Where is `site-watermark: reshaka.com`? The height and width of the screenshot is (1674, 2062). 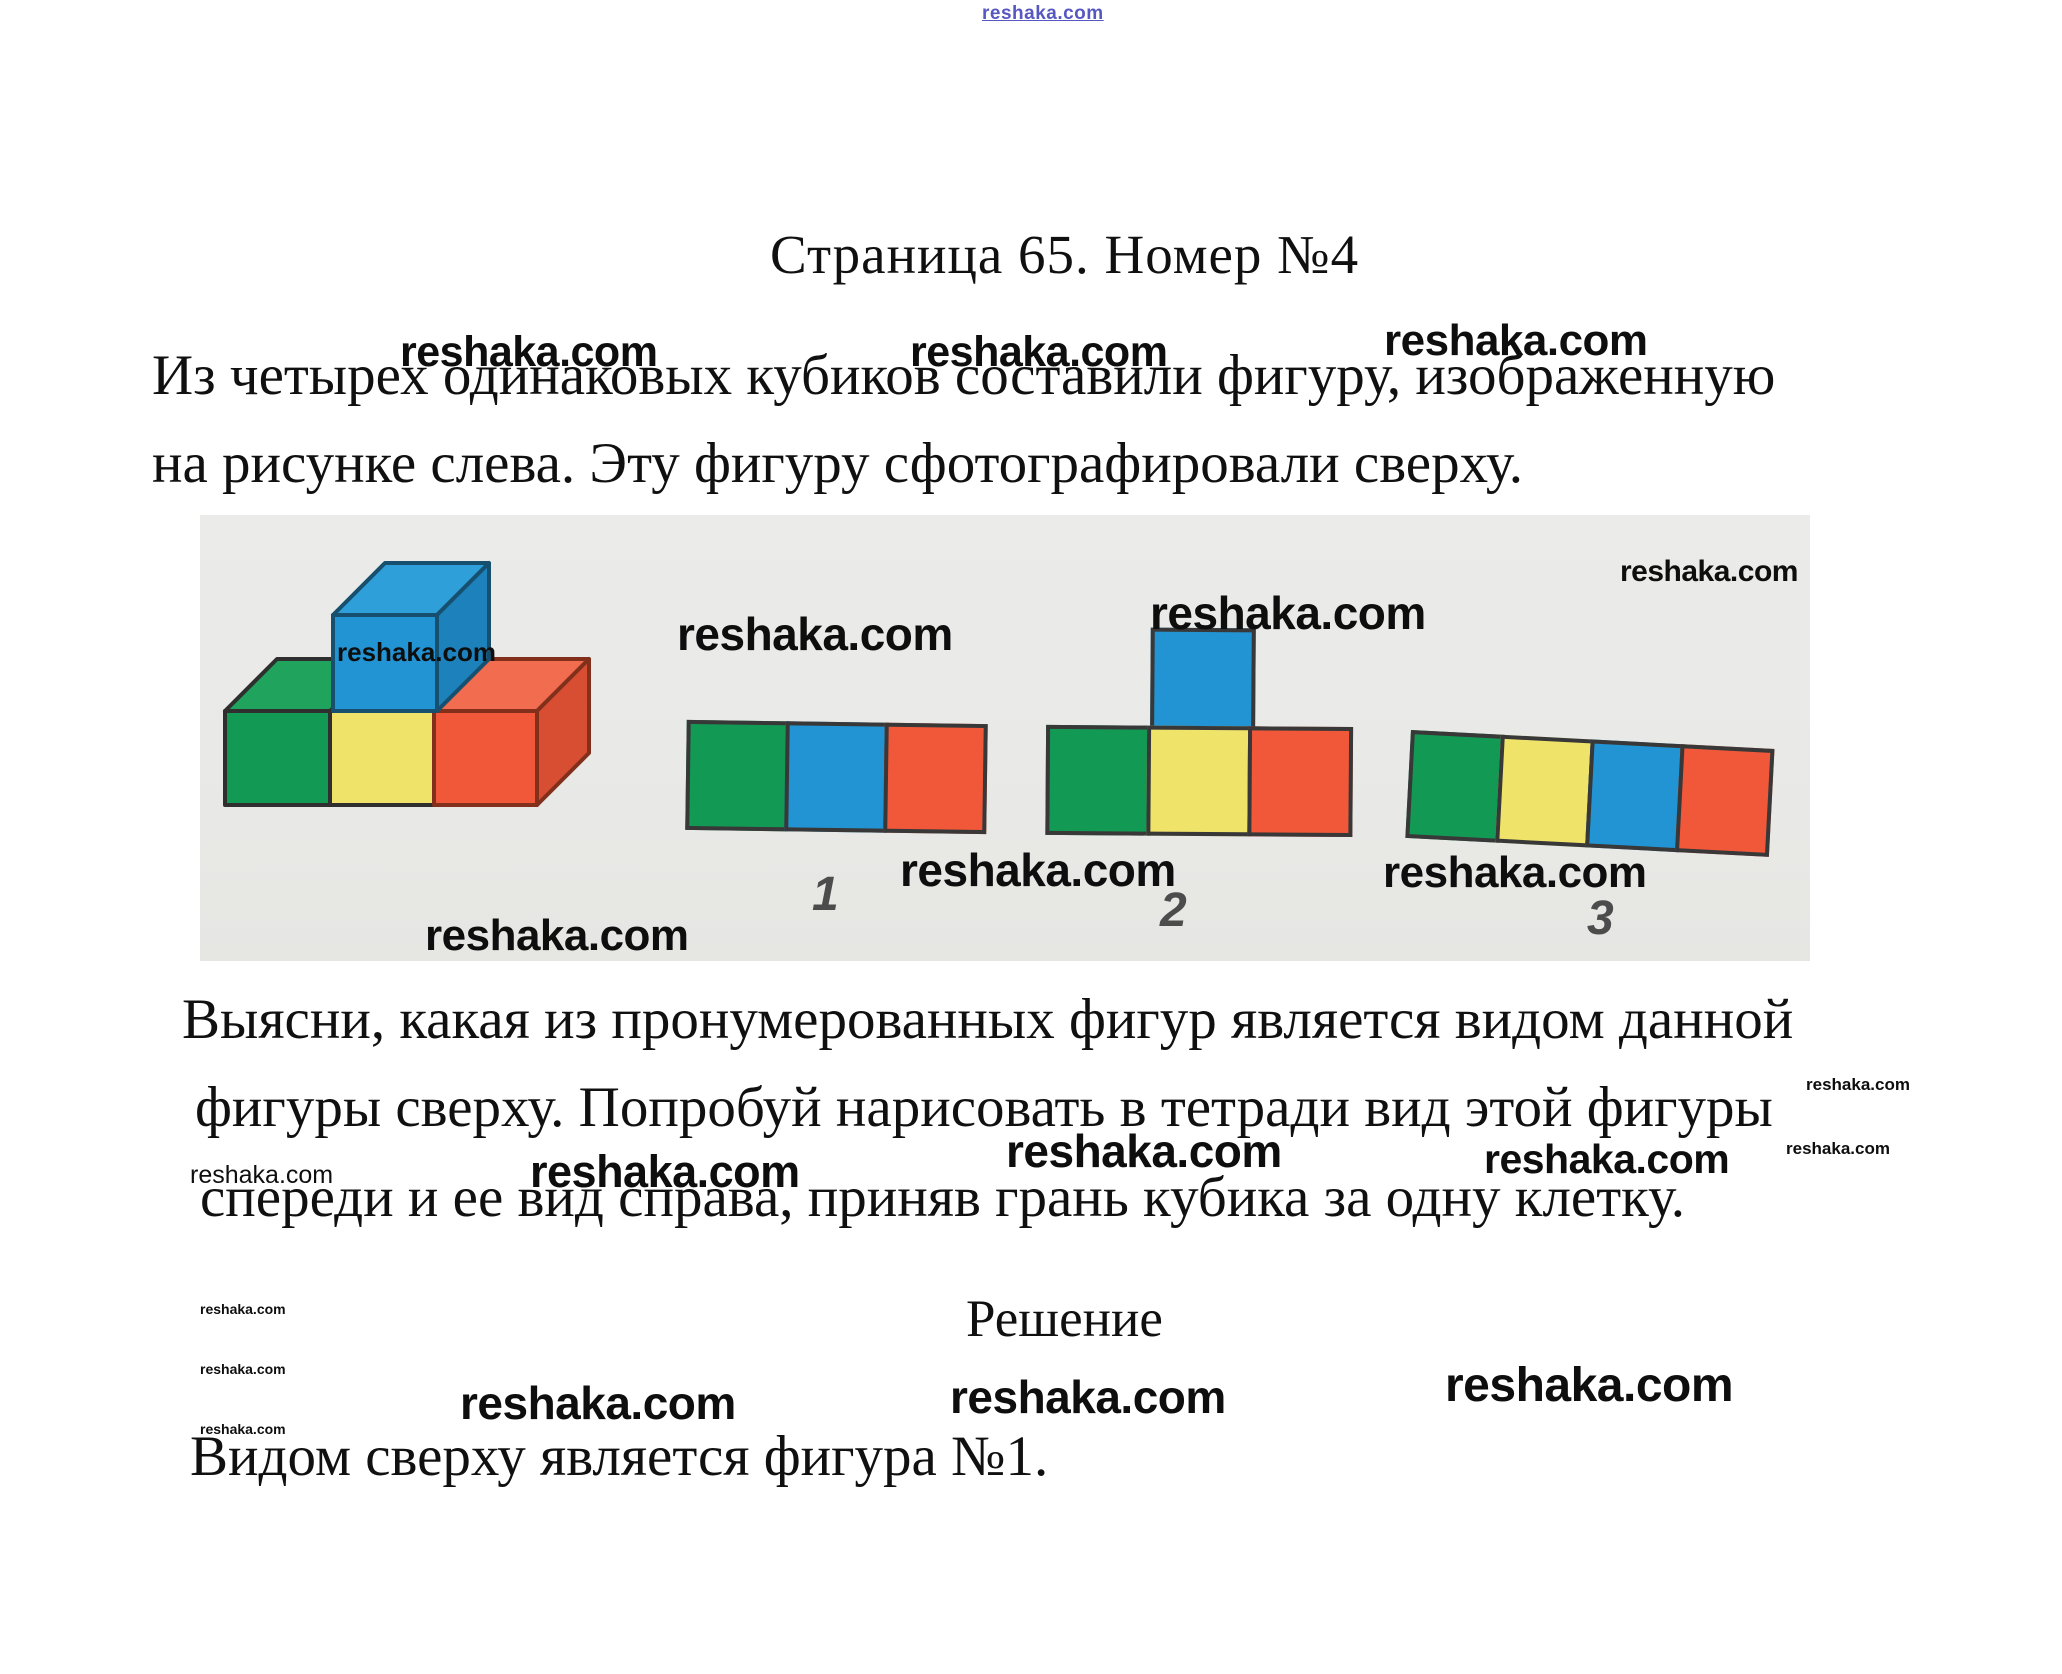
site-watermark: reshaka.com is located at coordinates (1043, 13).